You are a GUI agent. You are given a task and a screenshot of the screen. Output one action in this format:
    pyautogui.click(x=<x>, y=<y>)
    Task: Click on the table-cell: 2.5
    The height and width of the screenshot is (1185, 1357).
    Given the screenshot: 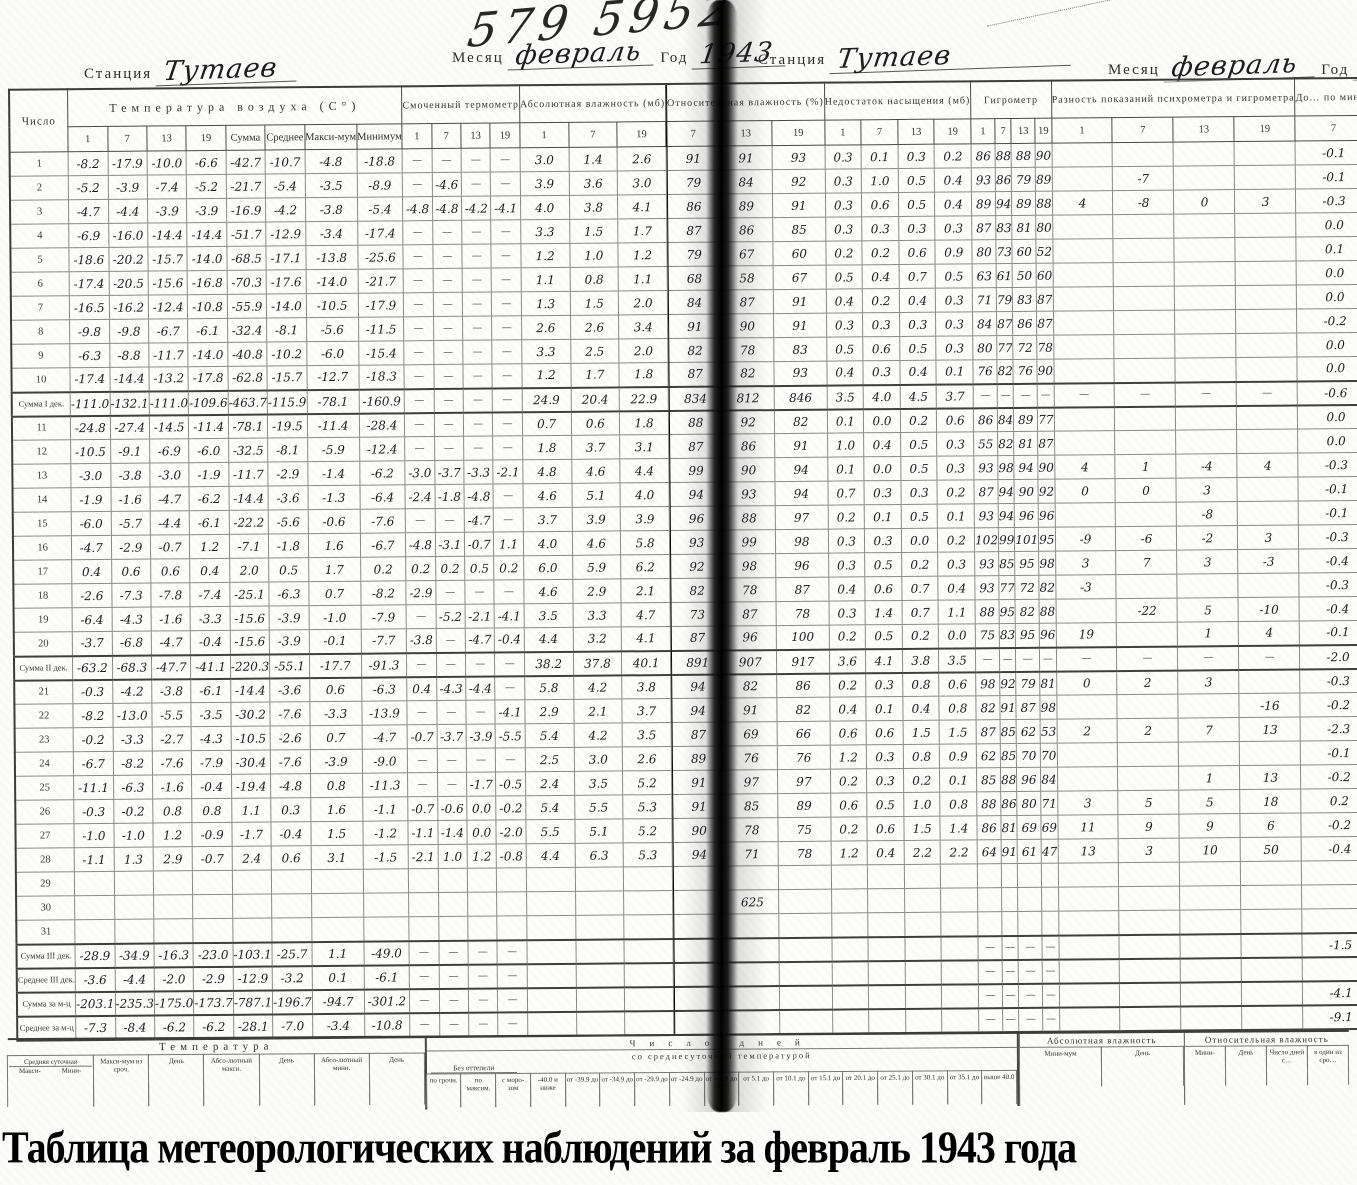 What is the action you would take?
    pyautogui.click(x=550, y=759)
    